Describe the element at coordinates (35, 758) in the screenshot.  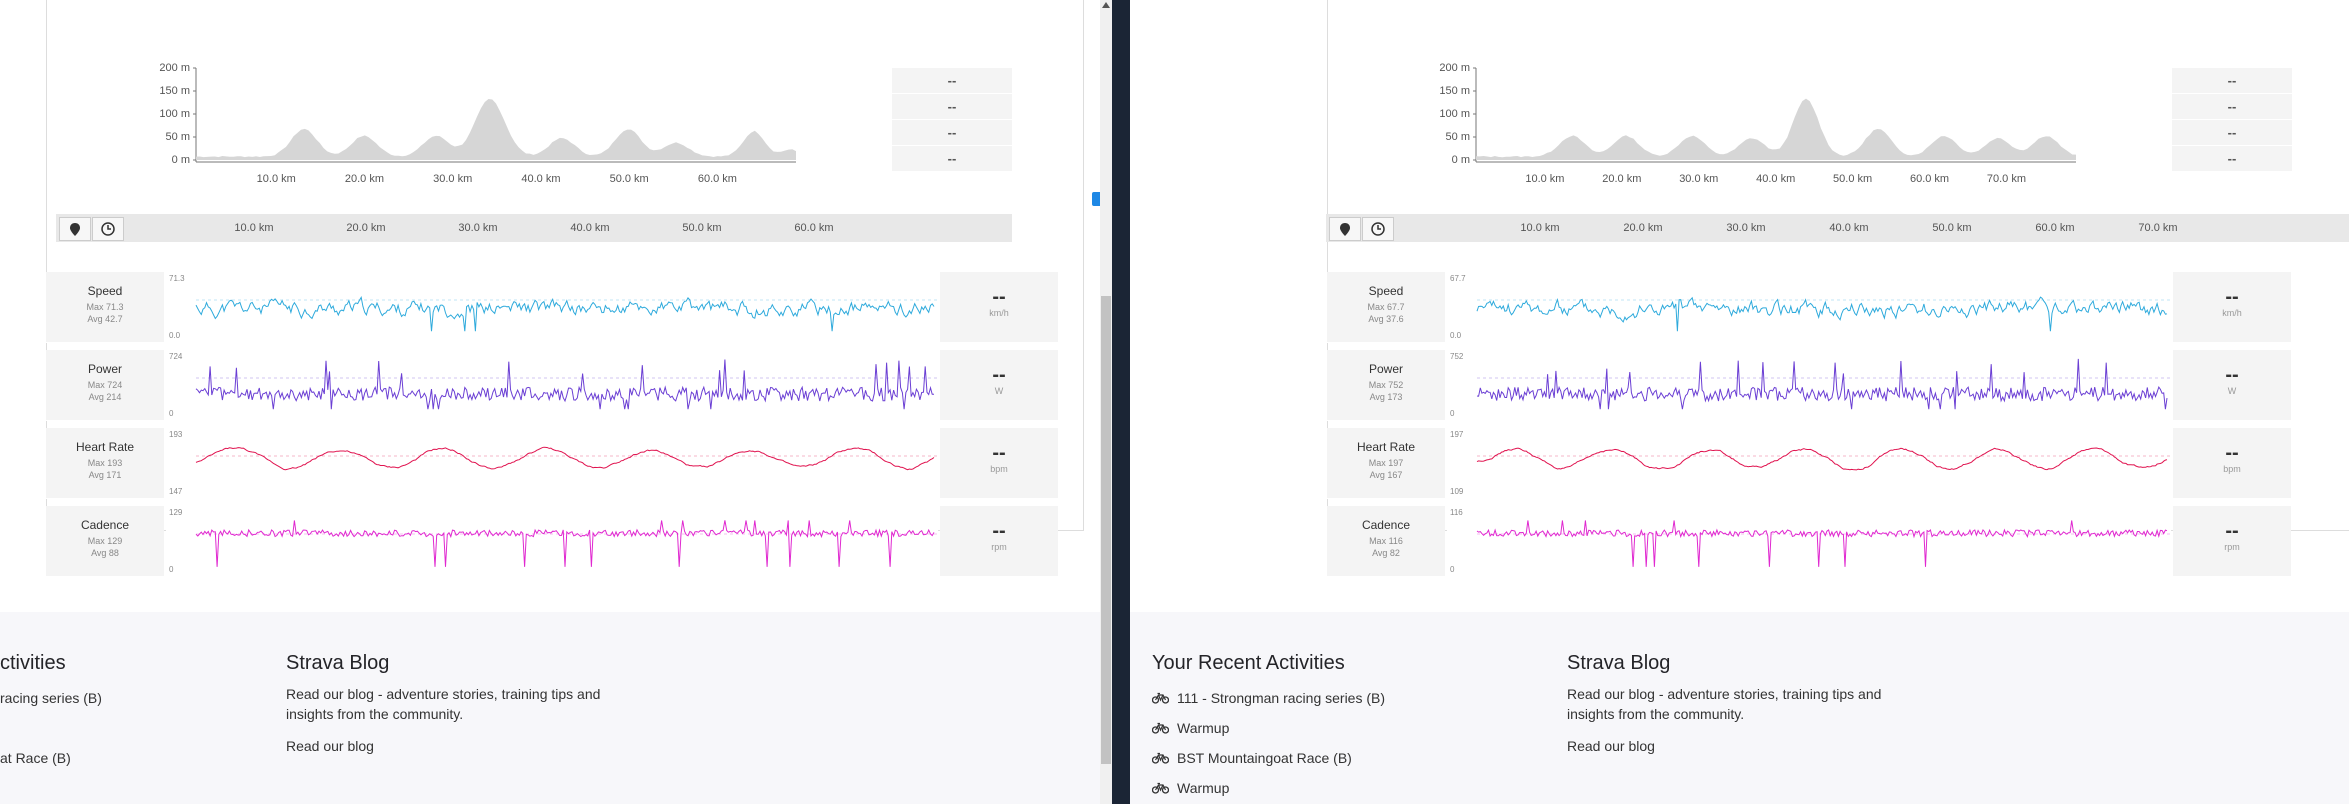
I see `recent-activity-link: at Race (B)` at that location.